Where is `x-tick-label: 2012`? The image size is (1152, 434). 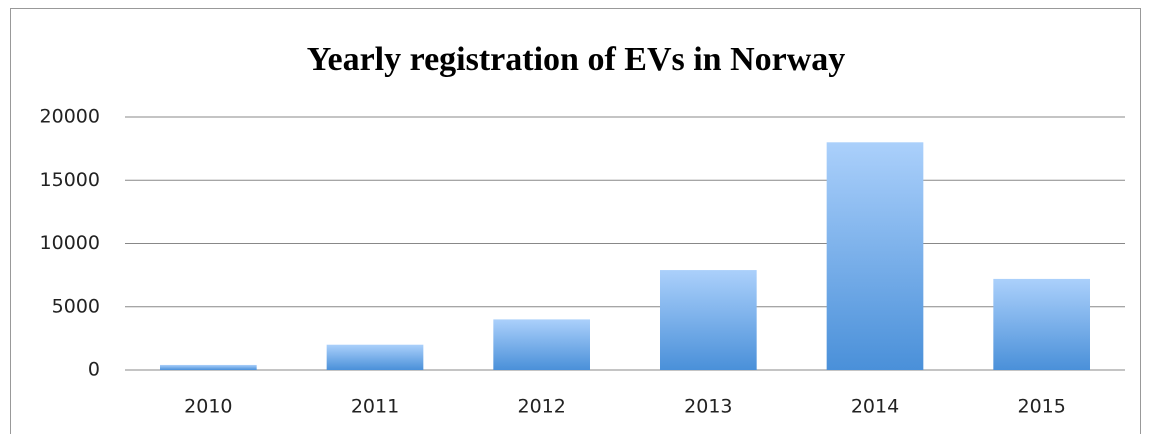
x-tick-label: 2012 is located at coordinates (541, 407).